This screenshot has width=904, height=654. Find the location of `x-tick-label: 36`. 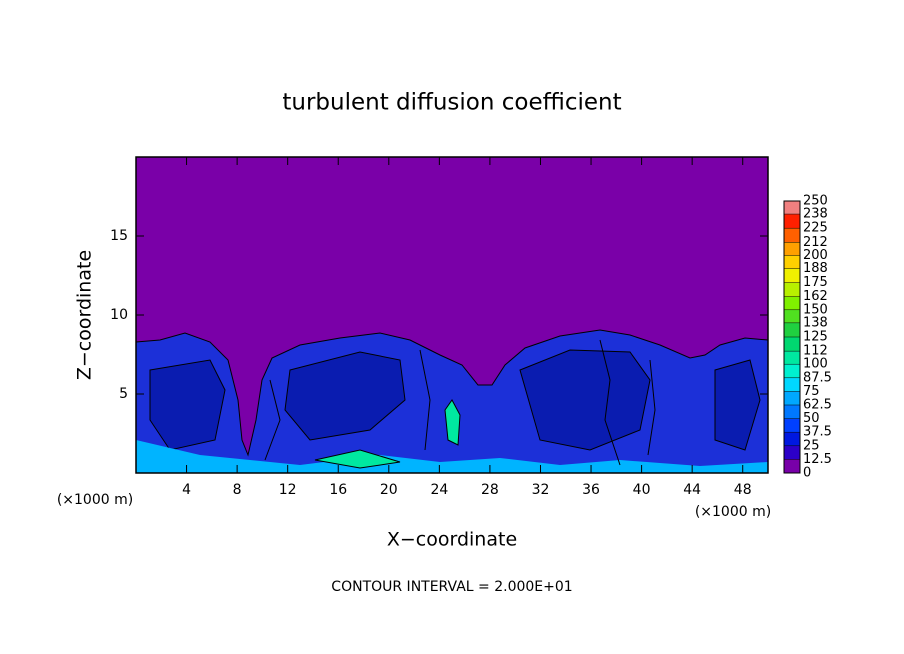

x-tick-label: 36 is located at coordinates (591, 490).